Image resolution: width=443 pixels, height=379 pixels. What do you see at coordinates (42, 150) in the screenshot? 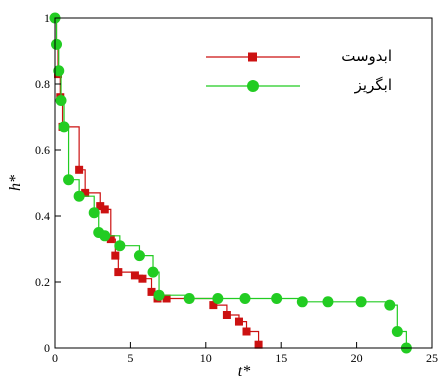
I see `y-tick-label: 0.6` at bounding box center [42, 150].